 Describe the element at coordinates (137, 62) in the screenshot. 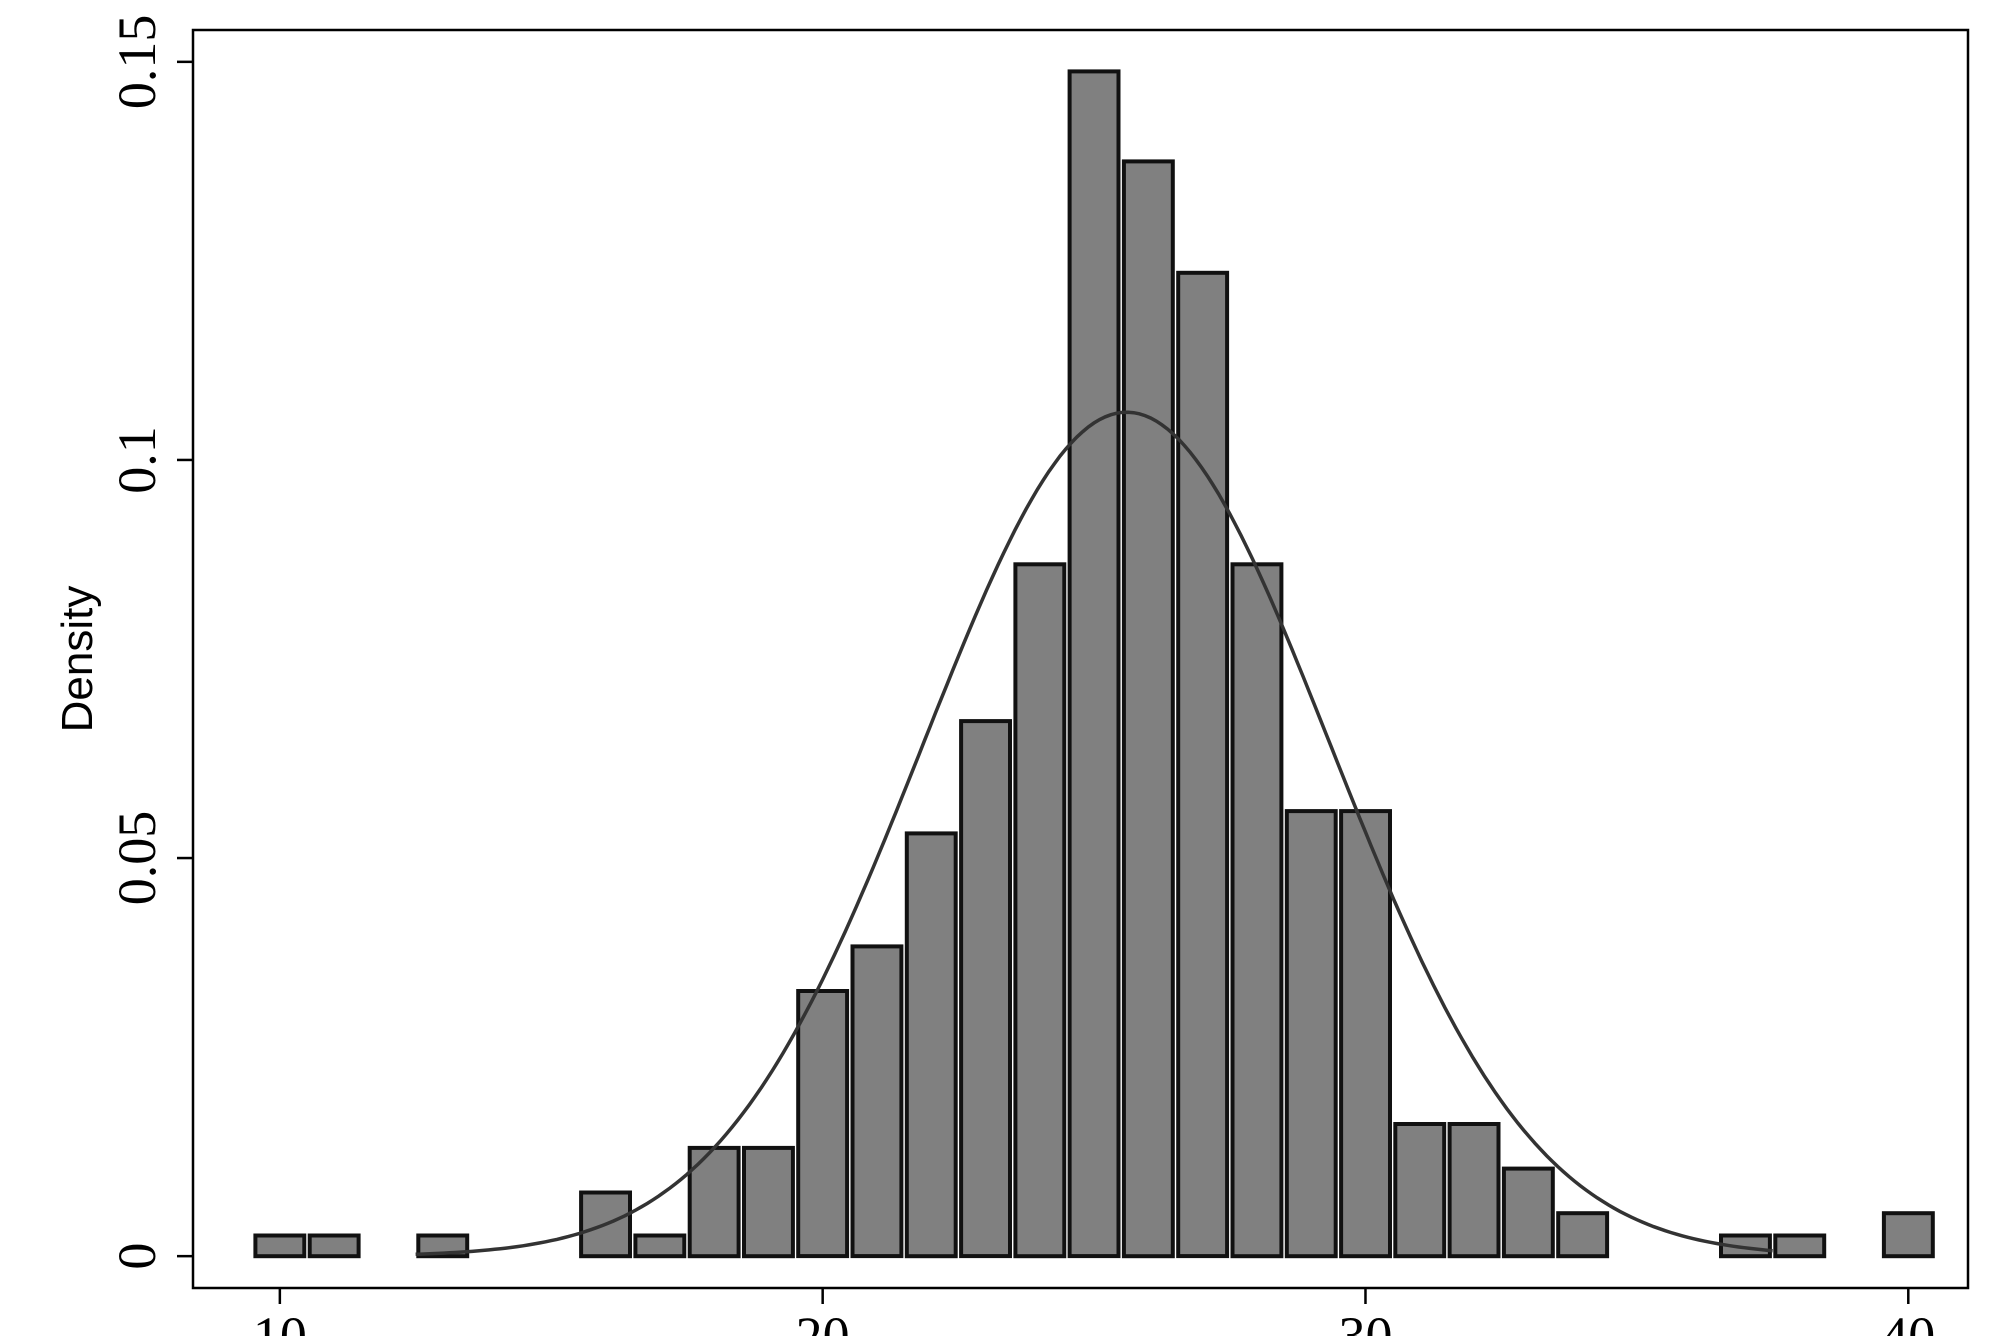

I see `y-tick-label: 0.15` at that location.